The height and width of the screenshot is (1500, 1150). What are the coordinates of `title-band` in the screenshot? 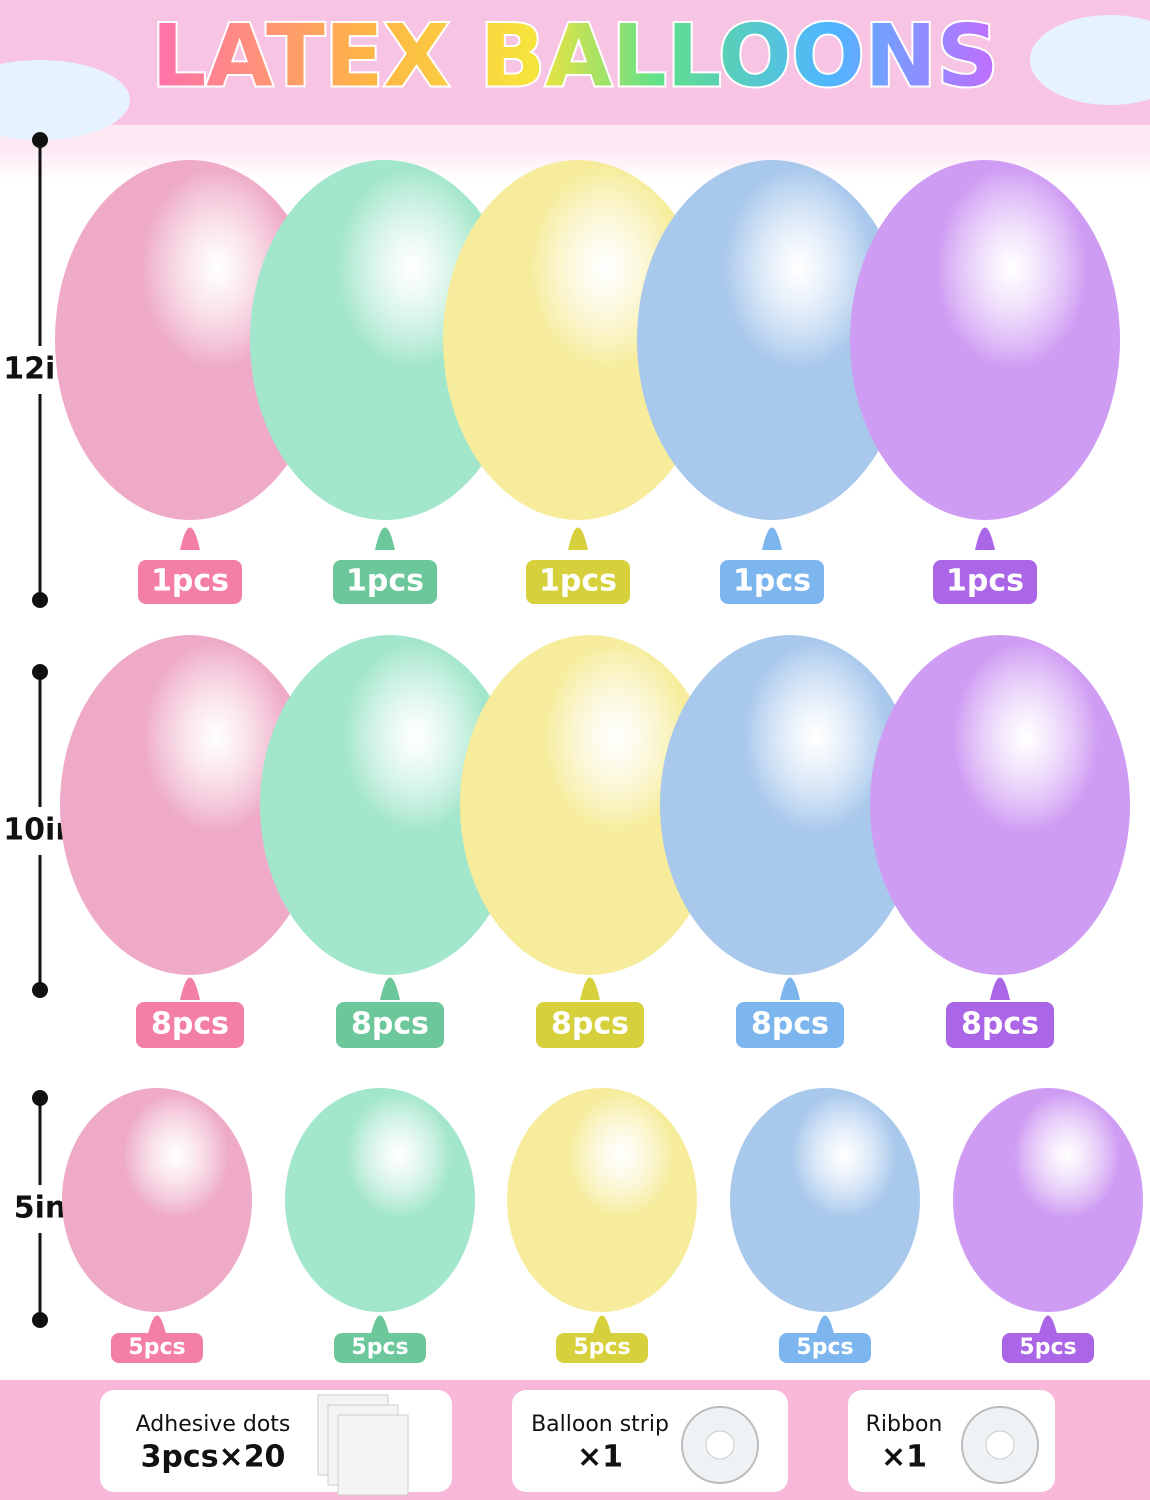 It's located at (575, 62).